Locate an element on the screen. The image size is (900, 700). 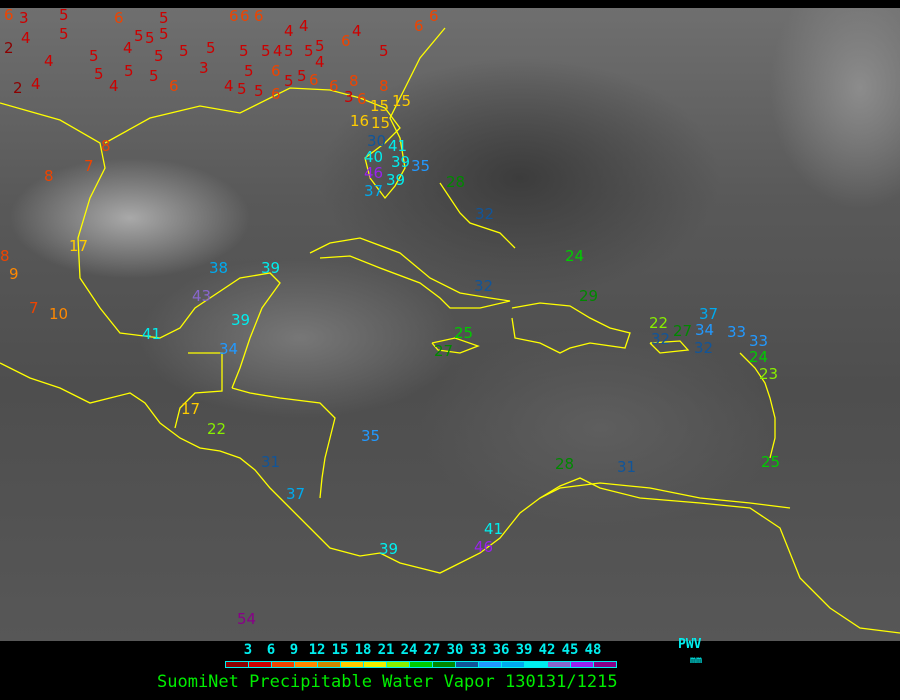
unit: mm is located at coordinates (696, 660).